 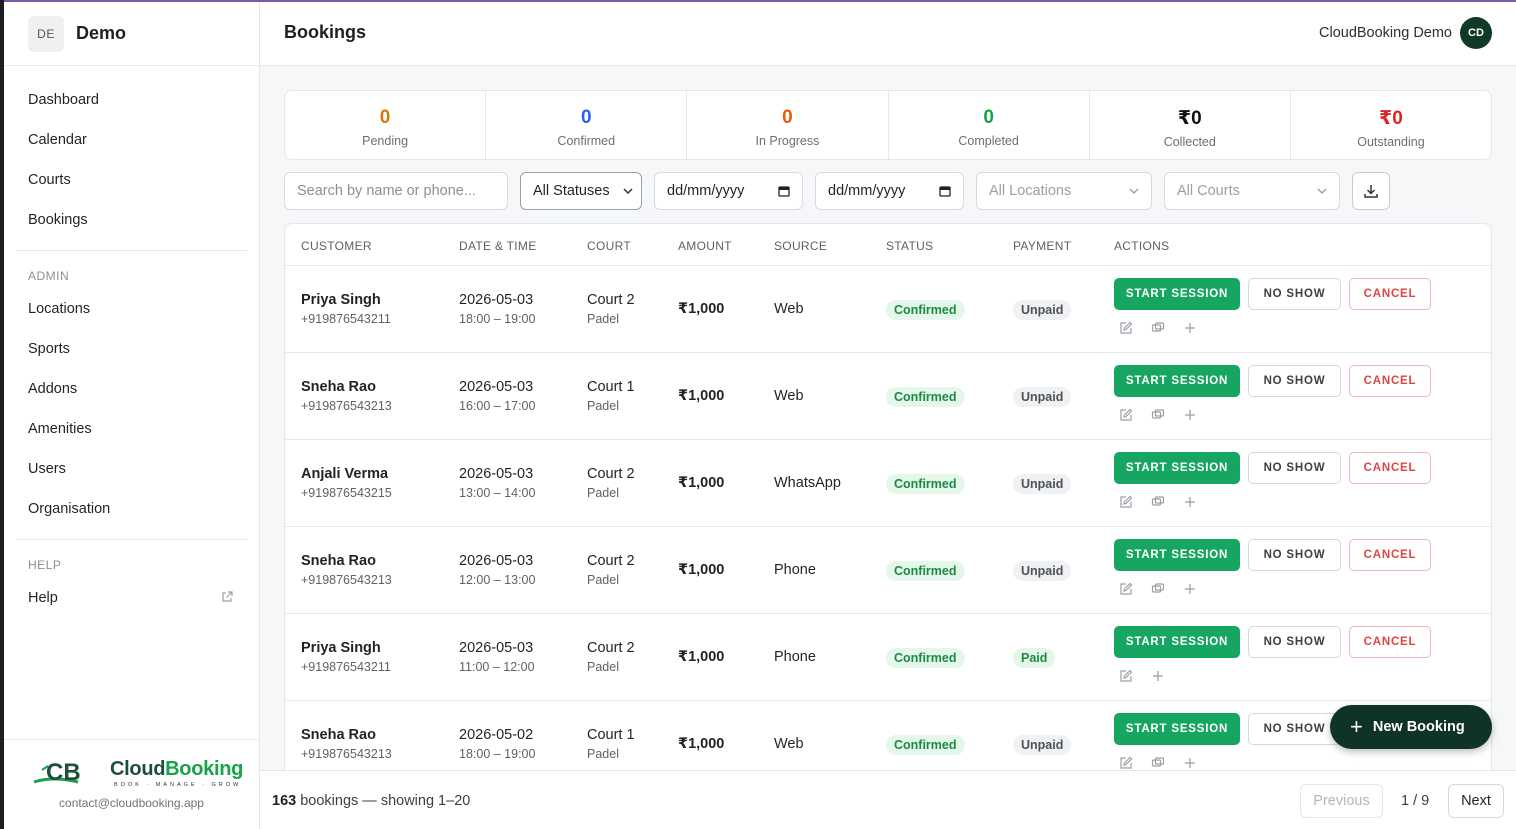 What do you see at coordinates (1064, 191) in the screenshot?
I see `location-select: All Locations` at bounding box center [1064, 191].